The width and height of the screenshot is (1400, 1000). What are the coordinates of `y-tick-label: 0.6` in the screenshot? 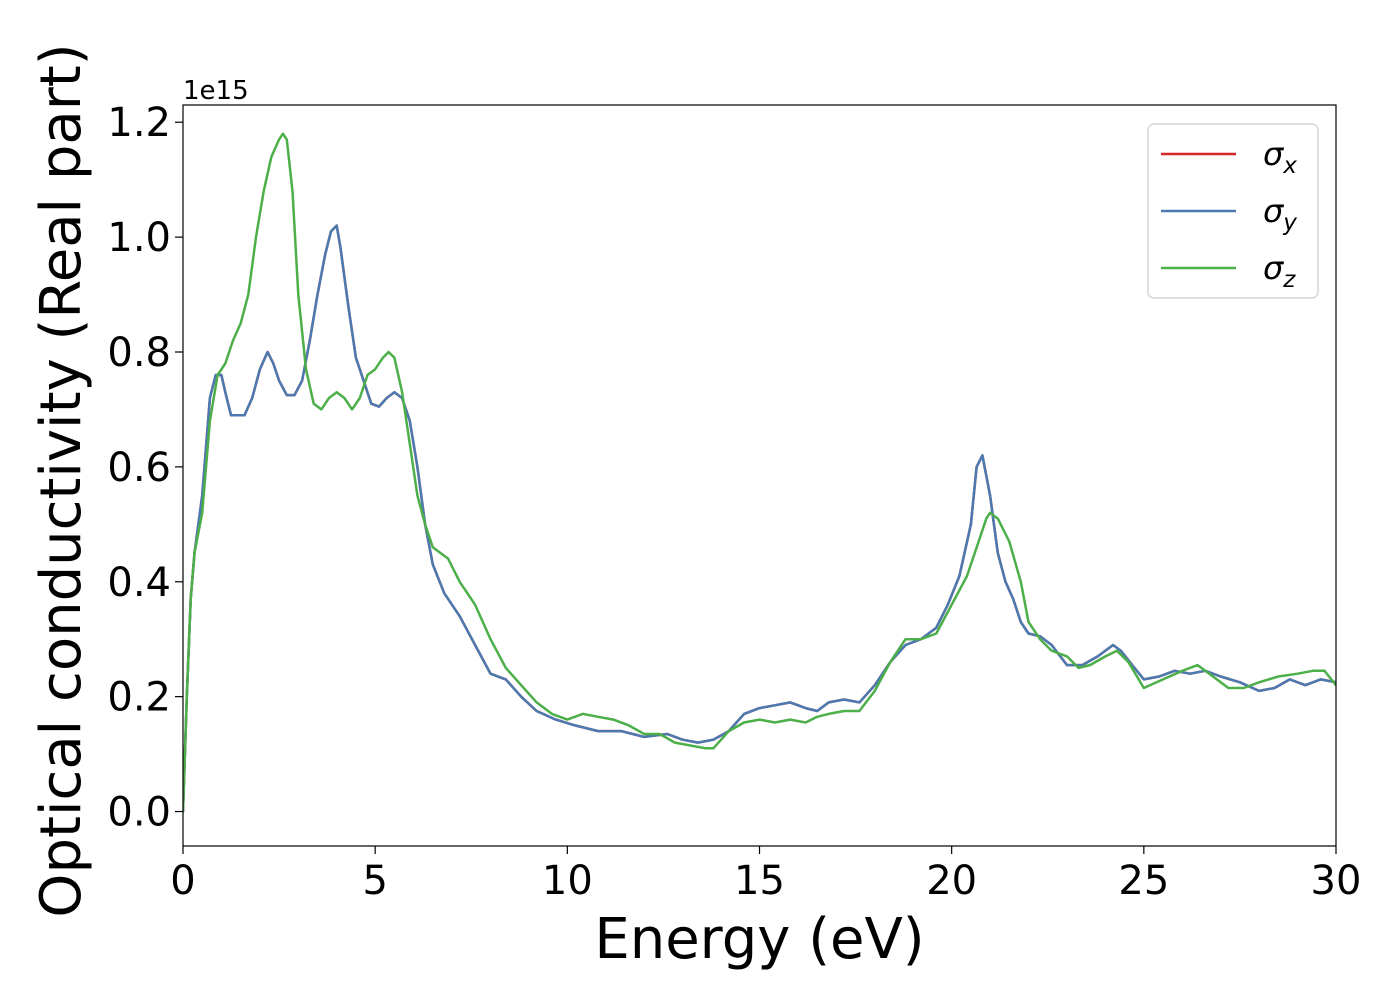 It's located at (139, 468).